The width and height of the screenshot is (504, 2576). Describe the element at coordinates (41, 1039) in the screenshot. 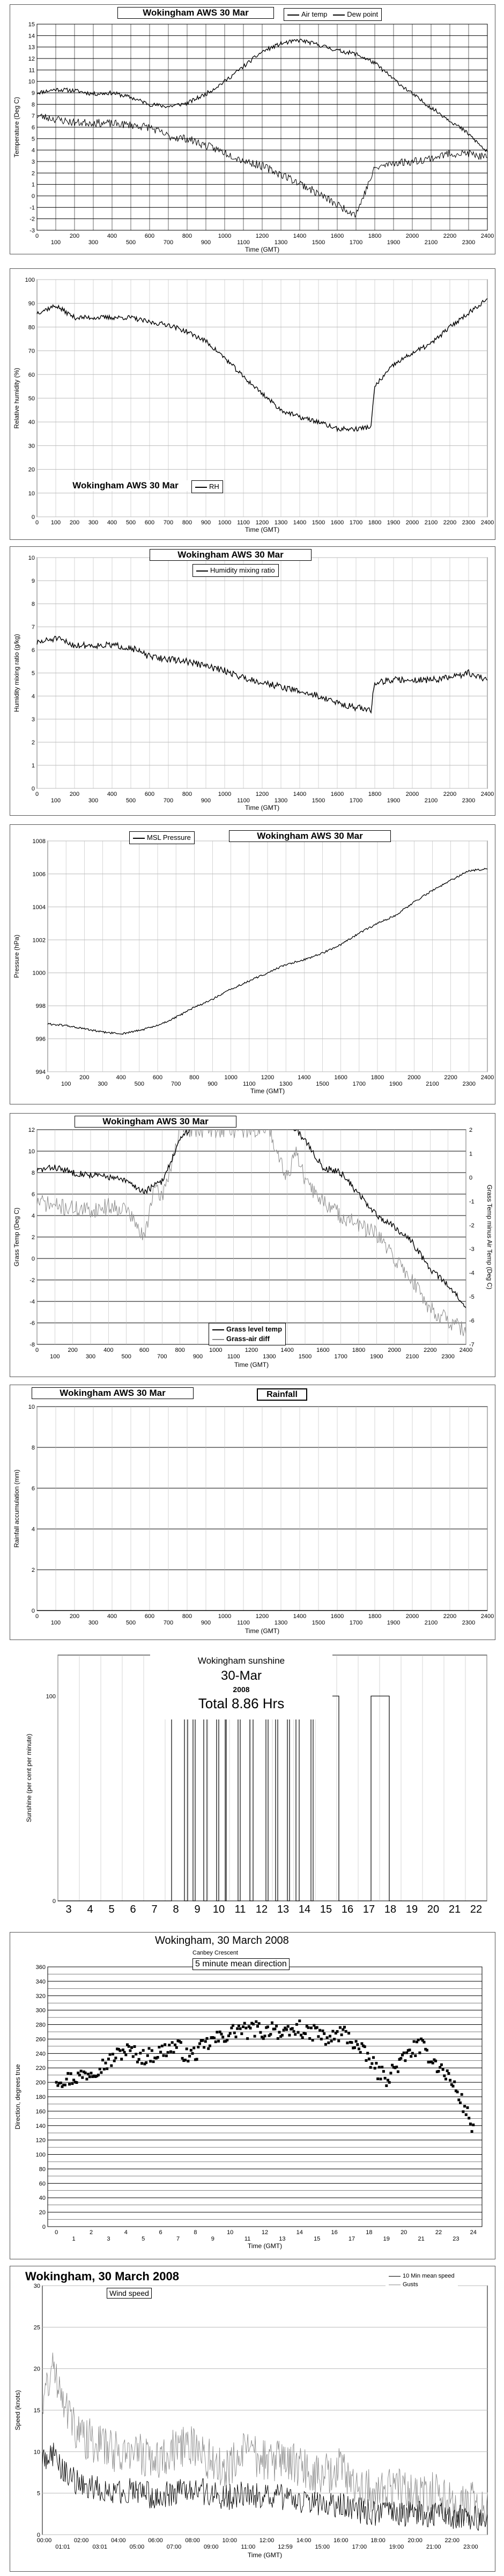

I see `pressure-y-tick-label: 996` at that location.